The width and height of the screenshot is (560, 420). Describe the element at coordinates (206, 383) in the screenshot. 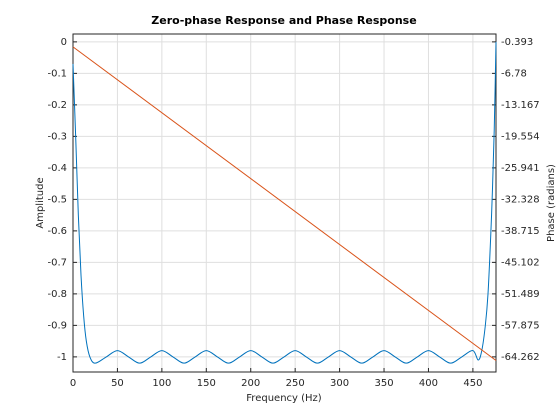

I see `x-tick-label: 150` at that location.